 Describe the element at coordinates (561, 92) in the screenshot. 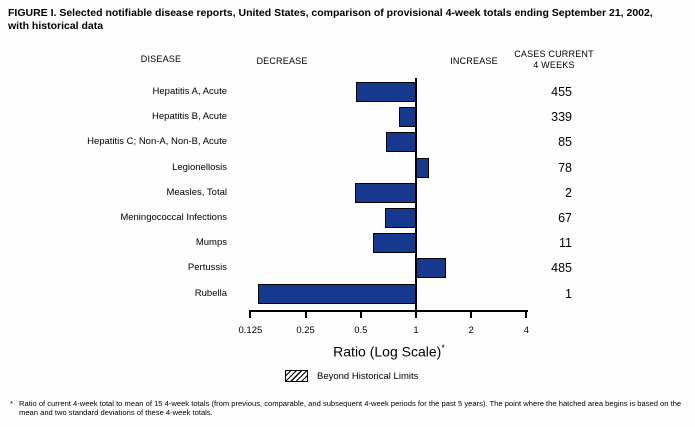

I see `cases-value: 455` at that location.